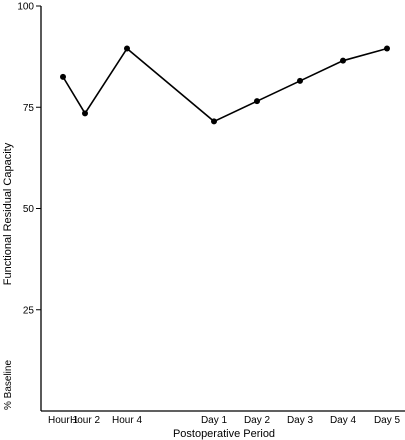  I want to click on x-tick-label-4: Day 2, so click(257, 420).